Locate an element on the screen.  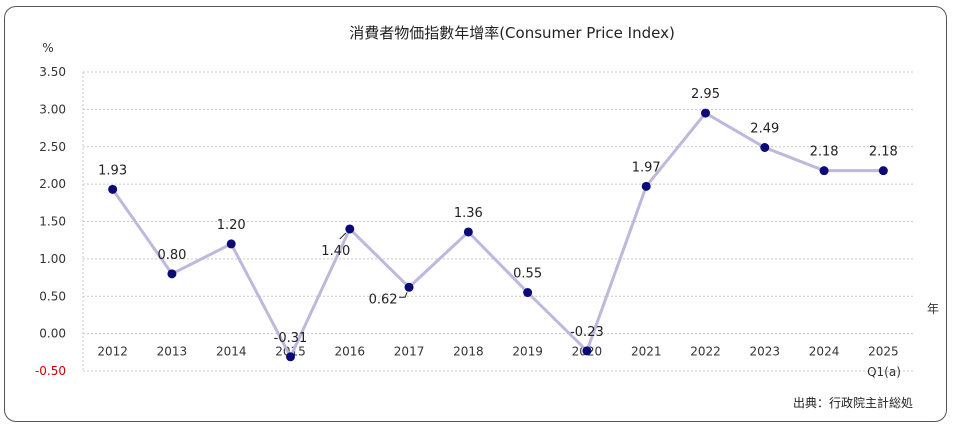
y-tick-label: 3.00 is located at coordinates (52, 109).